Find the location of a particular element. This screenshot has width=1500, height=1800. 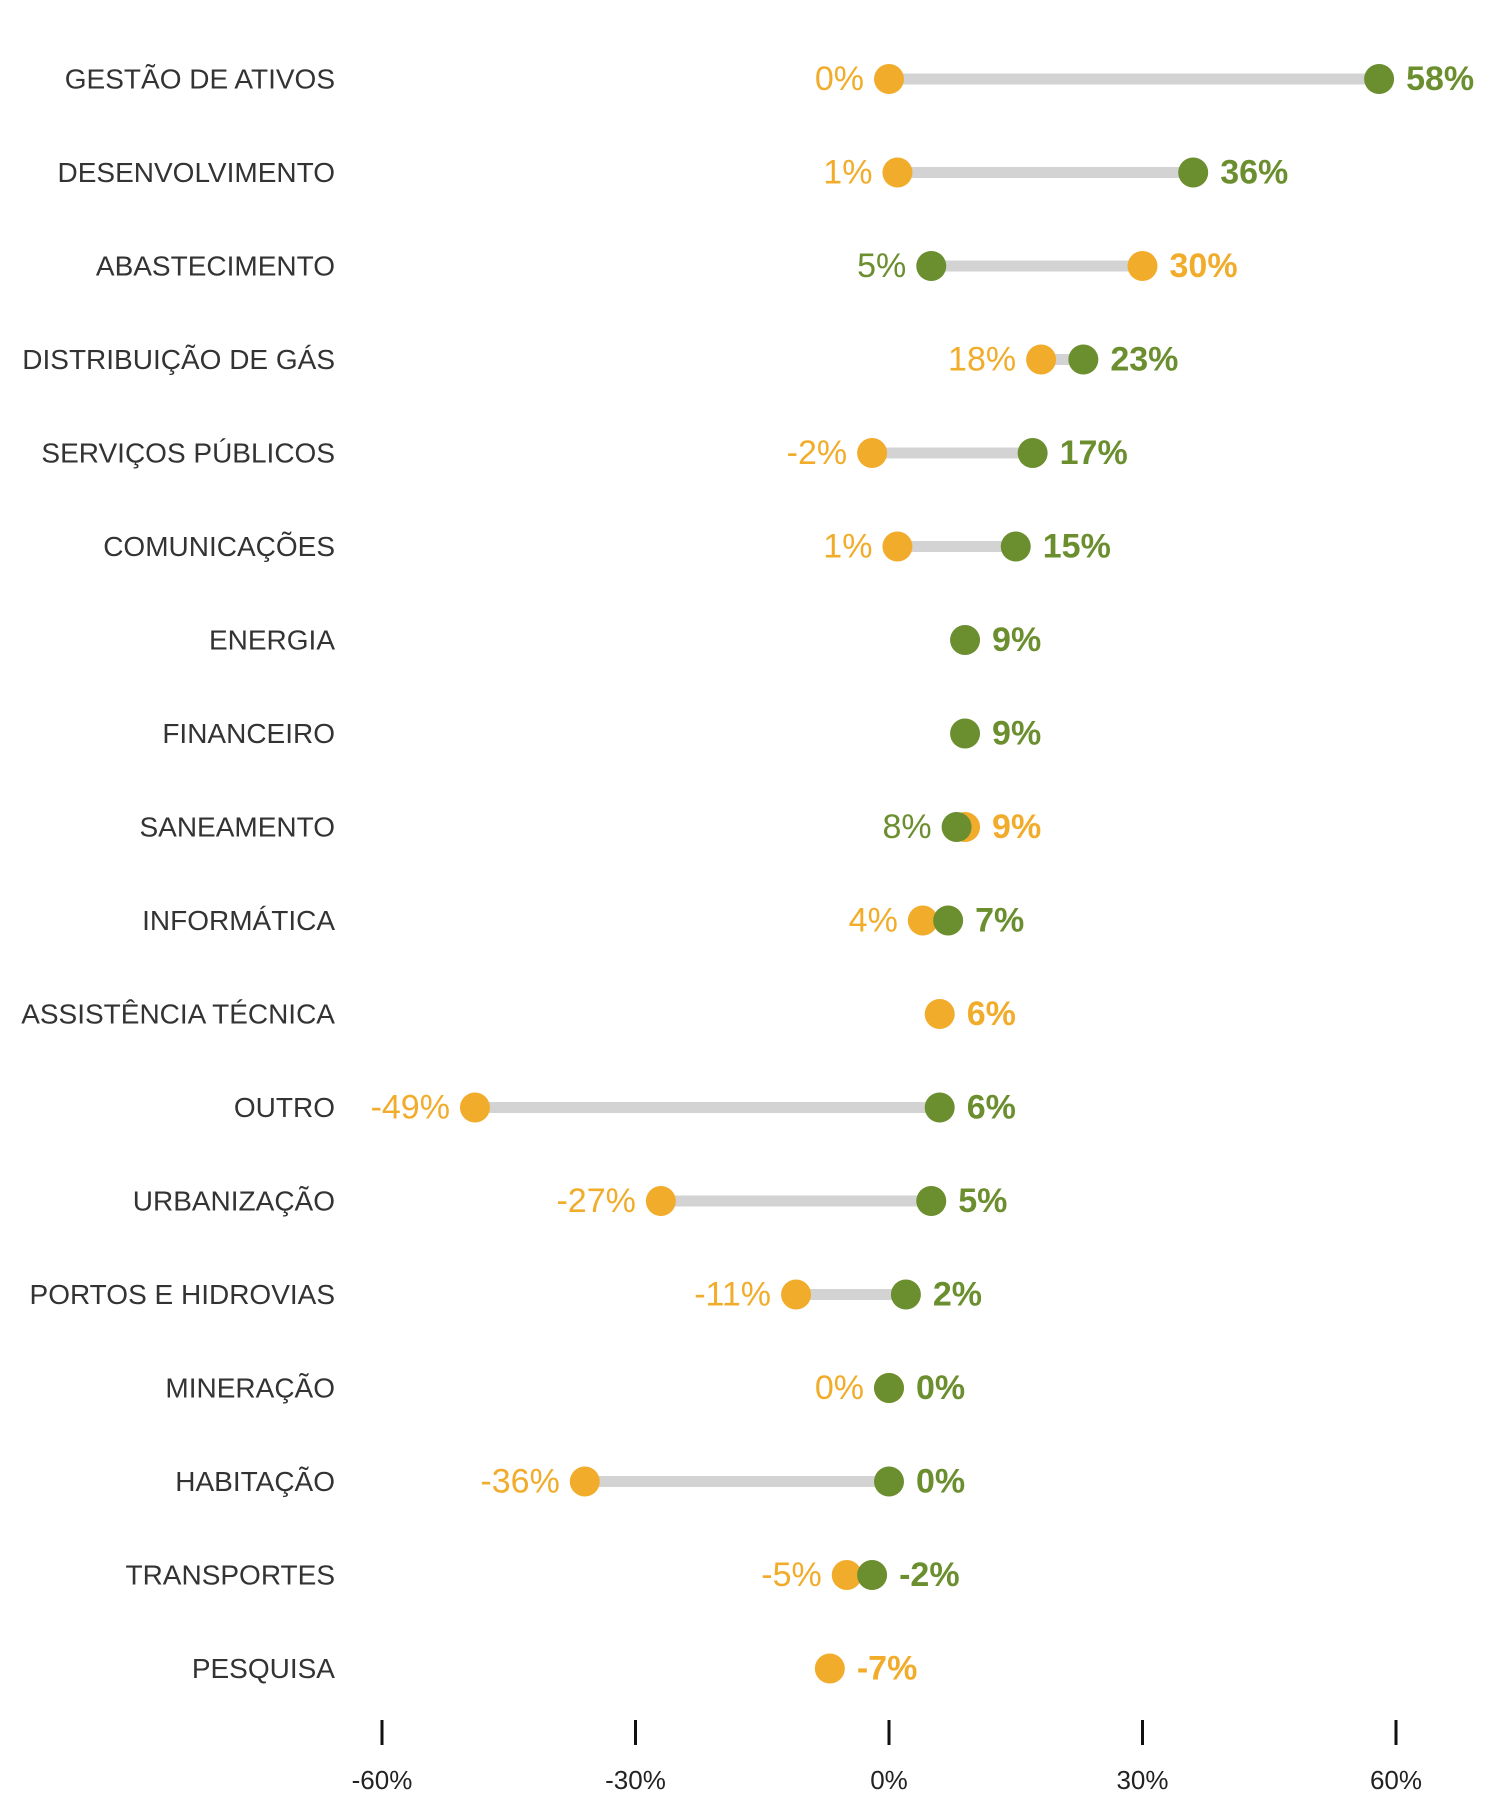

category-label: COMUNICAÇÕES is located at coordinates (219, 546).